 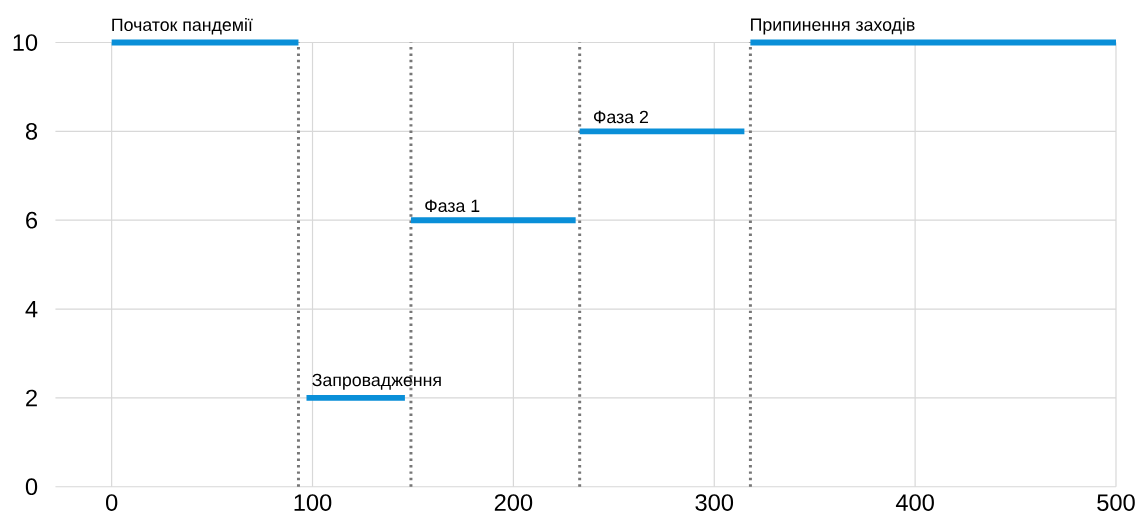 I want to click on annotation: Фаза 1, so click(x=452, y=205).